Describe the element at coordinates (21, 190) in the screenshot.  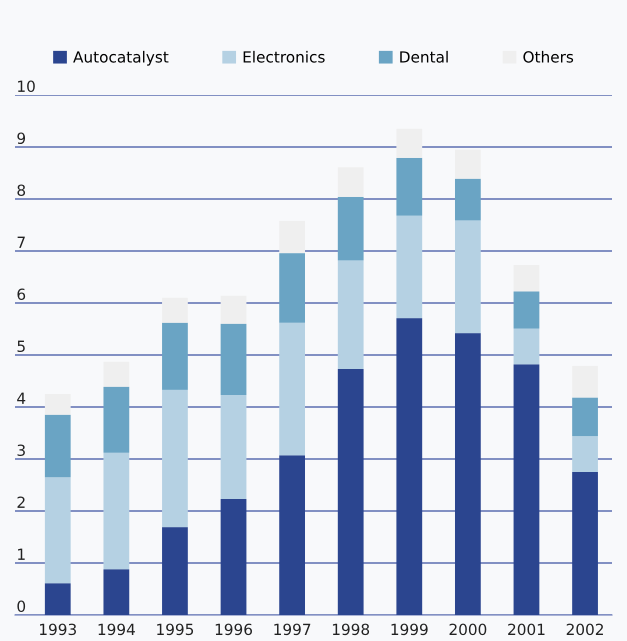
I see `y-tick-label: 8` at that location.